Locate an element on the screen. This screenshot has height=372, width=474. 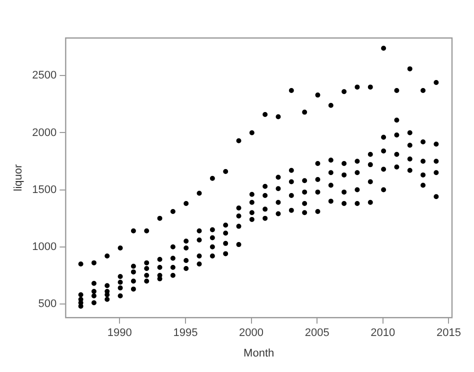
y-axis-title: liquor is located at coordinates (18, 178).